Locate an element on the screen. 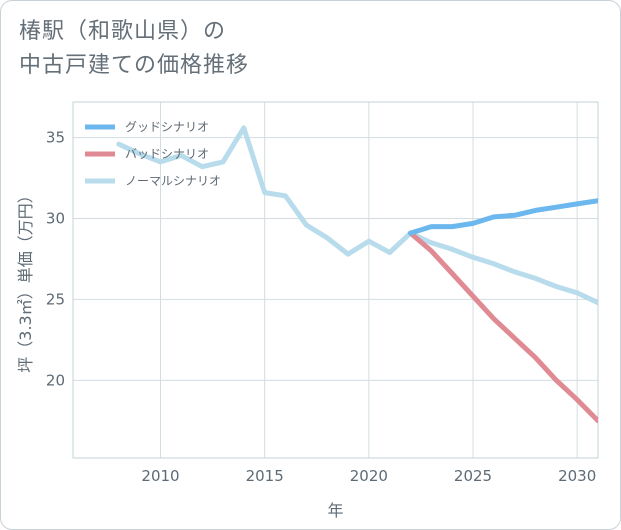 The width and height of the screenshot is (621, 530). y-axis-title: 坪（3.3㎡）単価（万円） is located at coordinates (25, 279).